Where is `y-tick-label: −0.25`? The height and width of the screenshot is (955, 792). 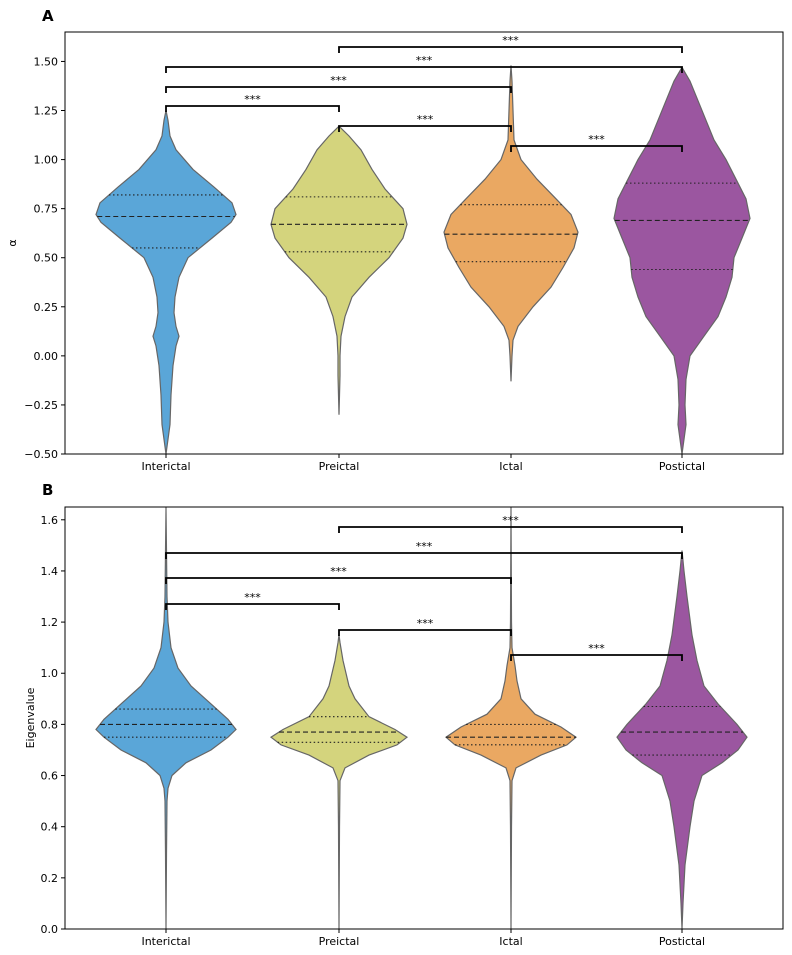 y-tick-label: −0.25 is located at coordinates (41, 405).